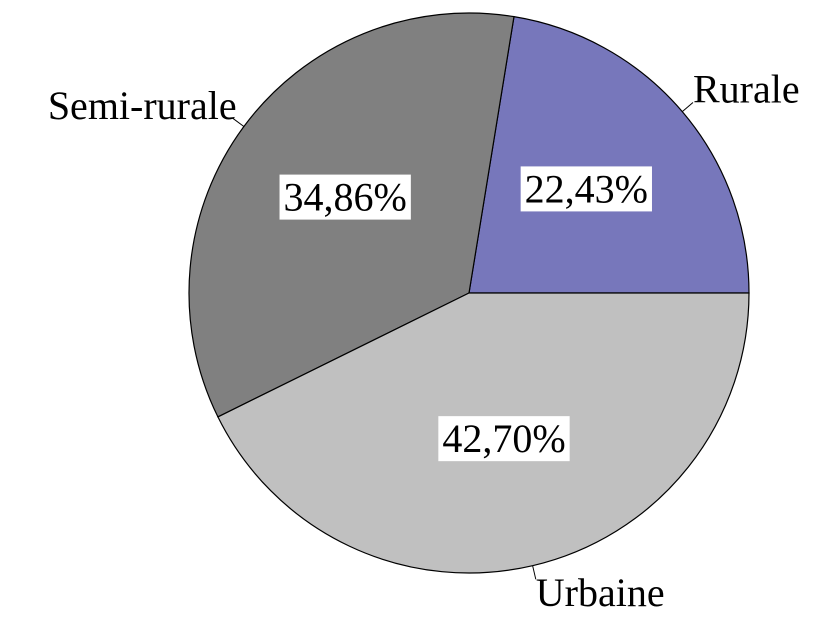  Describe the element at coordinates (142, 105) in the screenshot. I see `category-label: Semi-rurale` at that location.